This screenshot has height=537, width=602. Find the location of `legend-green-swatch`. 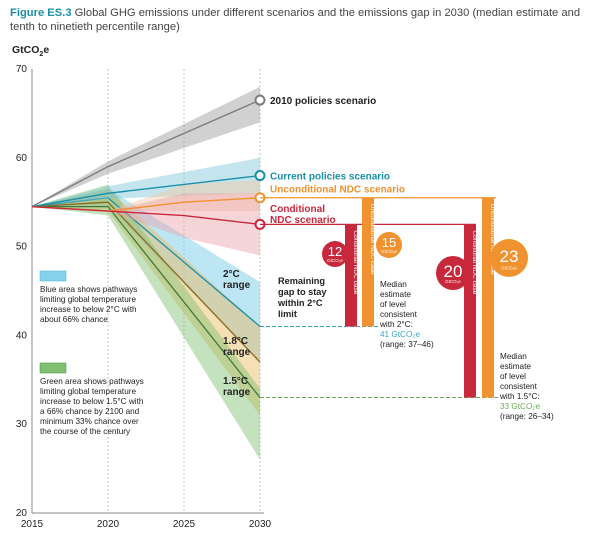

legend-green-swatch is located at coordinates (53, 368).